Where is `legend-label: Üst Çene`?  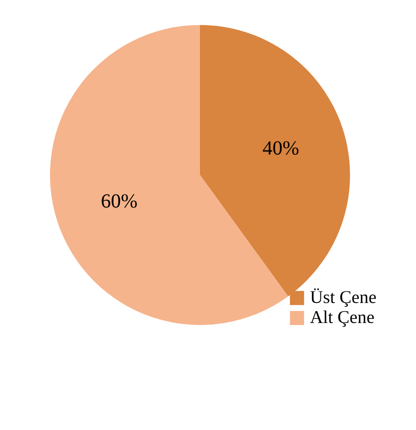 legend-label: Üst Çene is located at coordinates (343, 297).